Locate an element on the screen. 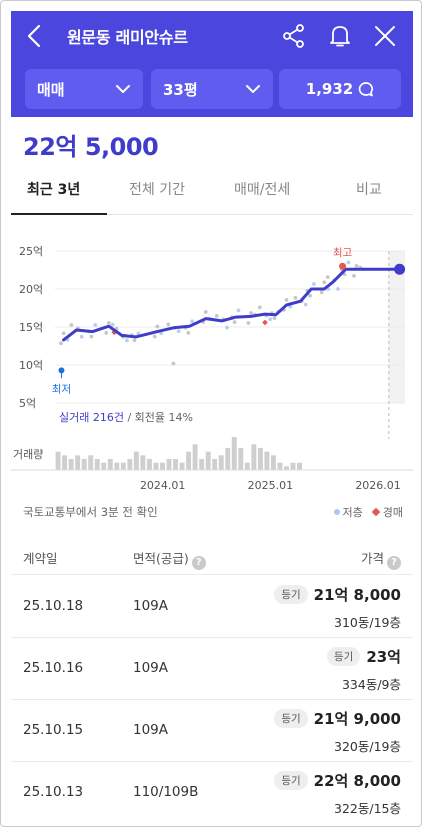 This screenshot has width=422, height=827. row-date: 25.10.15 is located at coordinates (53, 730).